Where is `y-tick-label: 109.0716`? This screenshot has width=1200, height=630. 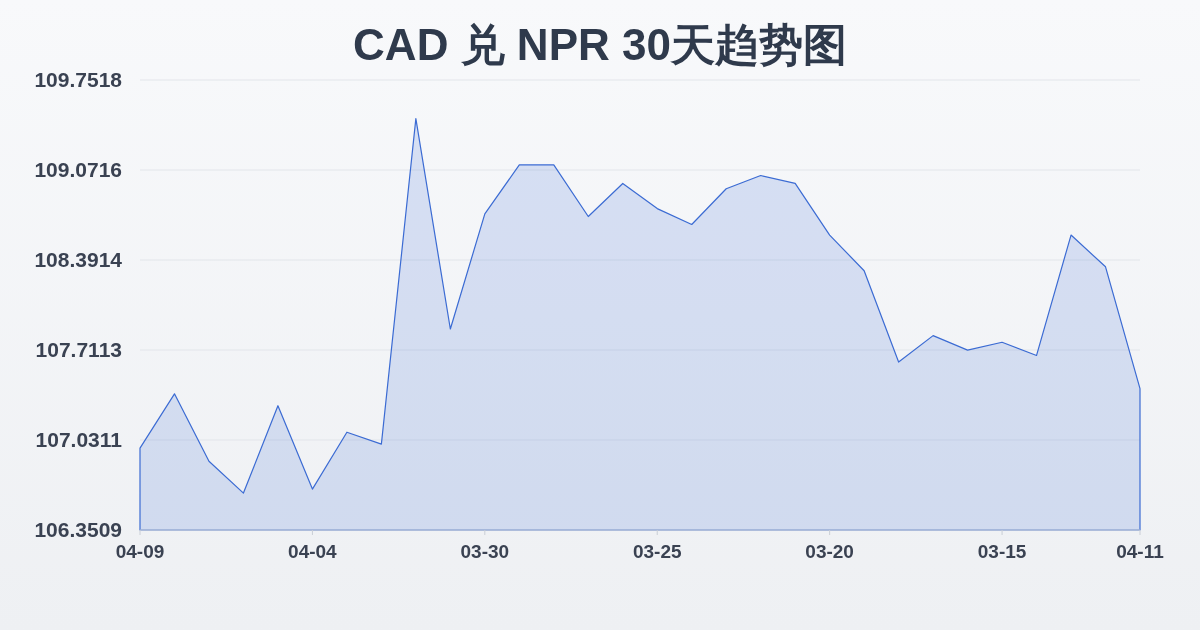
y-tick-label: 109.0716 is located at coordinates (78, 169).